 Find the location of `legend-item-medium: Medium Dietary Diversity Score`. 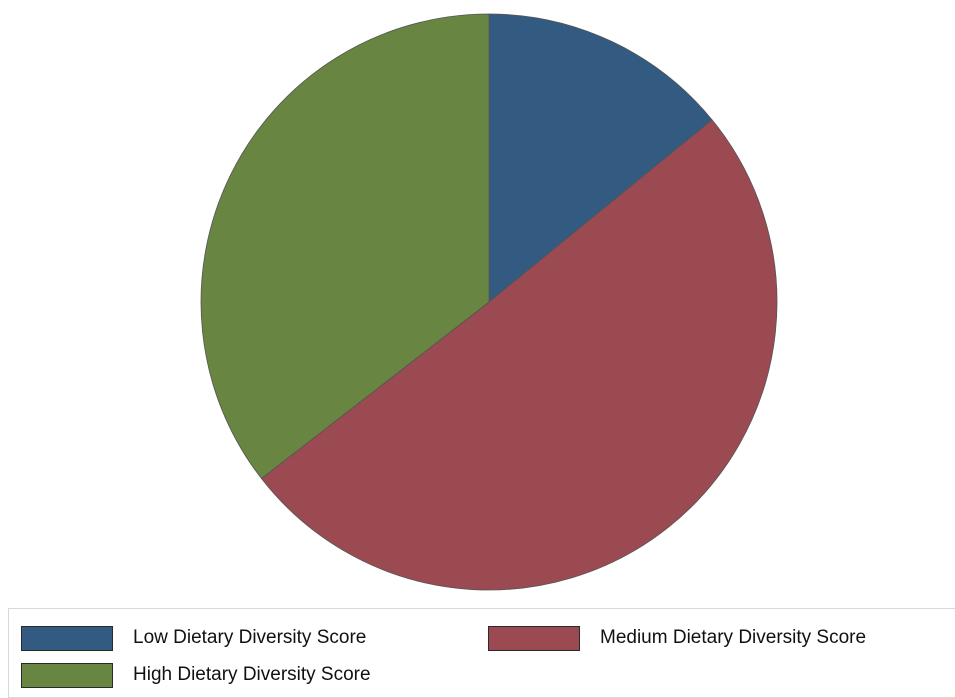

legend-item-medium: Medium Dietary Diversity Score is located at coordinates (677, 638).